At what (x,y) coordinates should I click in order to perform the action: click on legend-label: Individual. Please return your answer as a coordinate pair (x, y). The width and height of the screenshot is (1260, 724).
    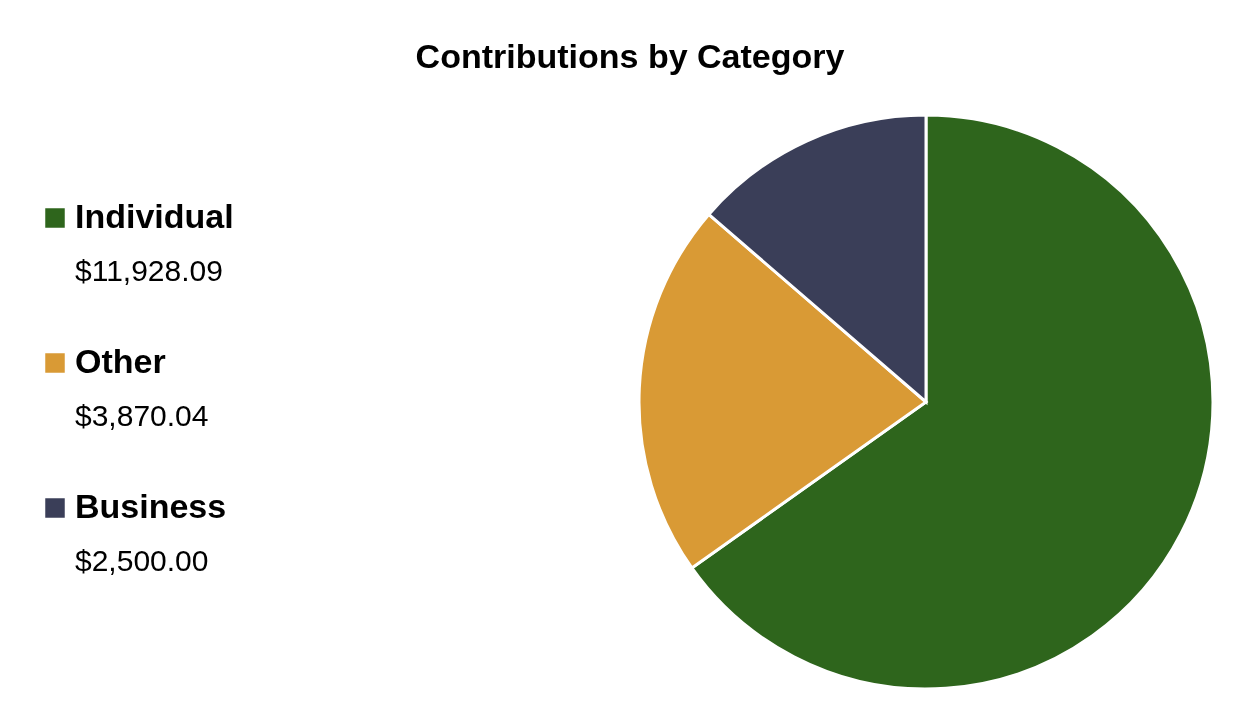
    Looking at the image, I should click on (154, 216).